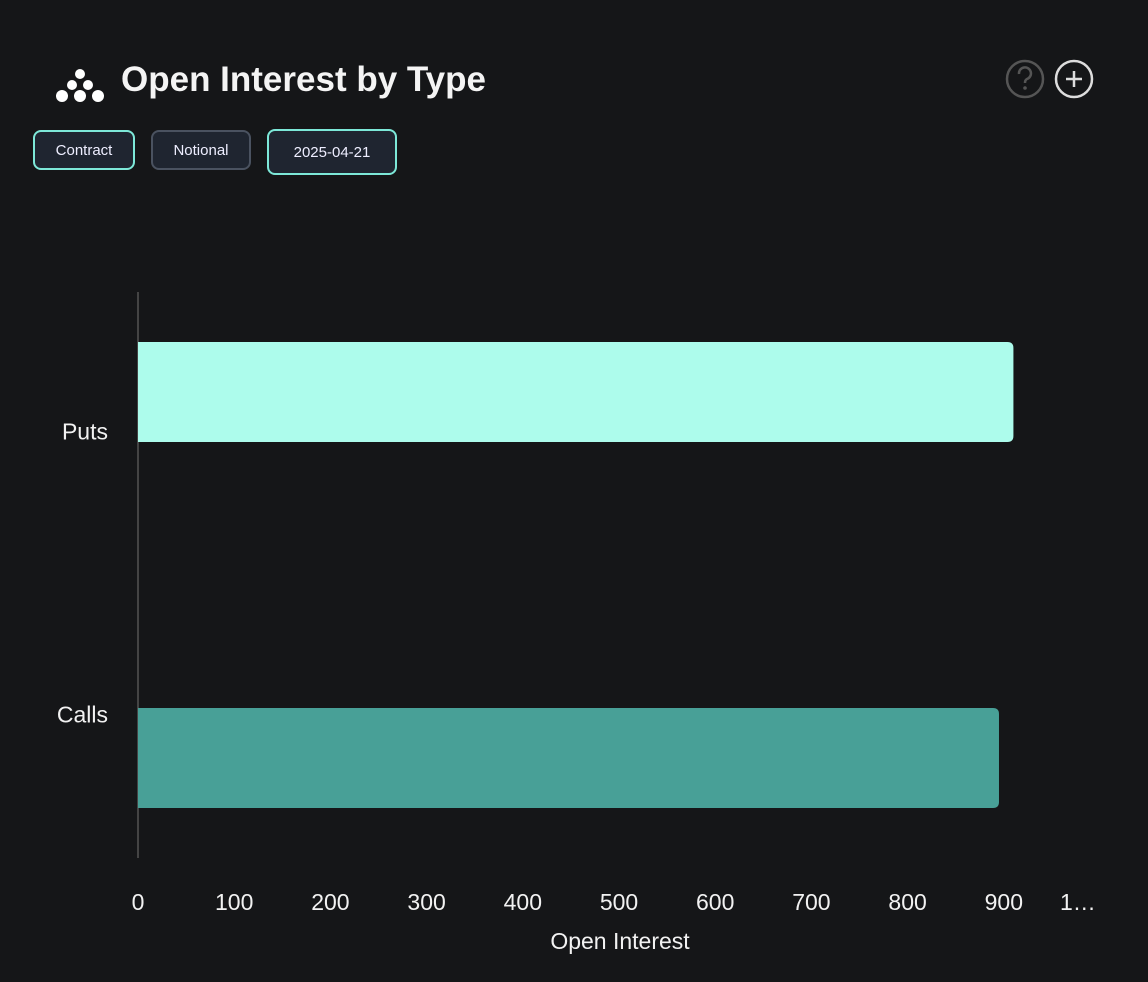 This screenshot has width=1148, height=982. I want to click on x-tick-label: 400, so click(523, 902).